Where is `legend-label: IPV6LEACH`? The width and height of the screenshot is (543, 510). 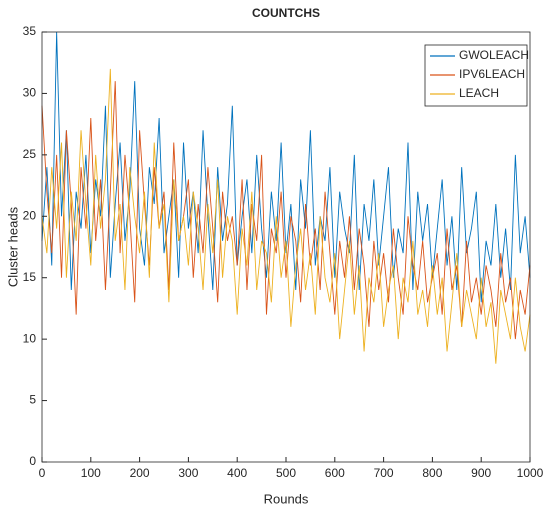
legend-label: IPV6LEACH is located at coordinates (492, 74).